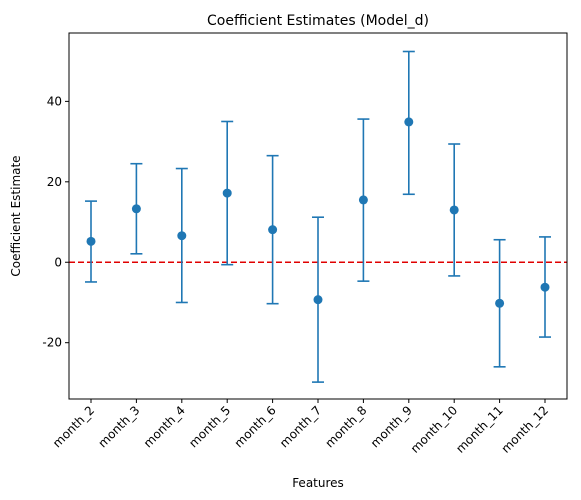  Describe the element at coordinates (209, 426) in the screenshot. I see `x-tick-label: month_5` at that location.